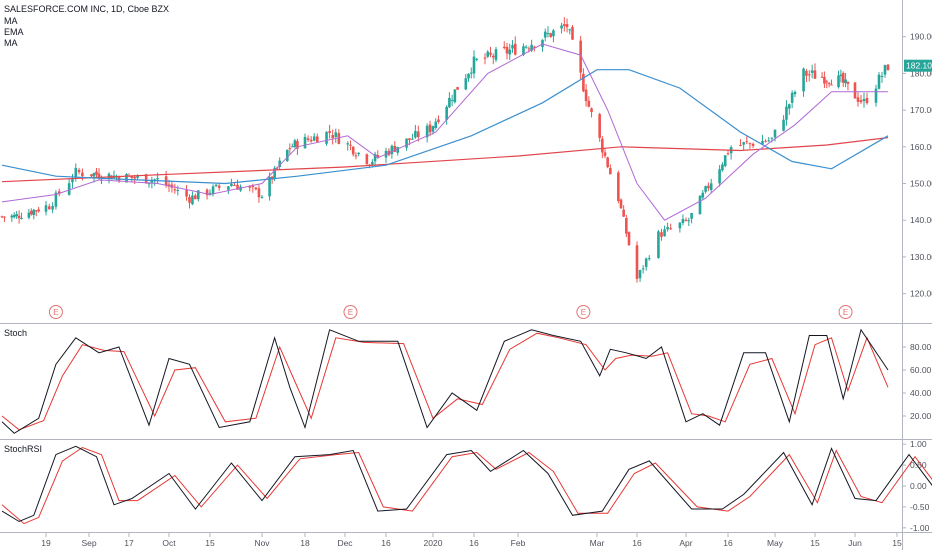 The width and height of the screenshot is (932, 555). Describe the element at coordinates (921, 257) in the screenshot. I see `price-tick-label: 130.00` at that location.